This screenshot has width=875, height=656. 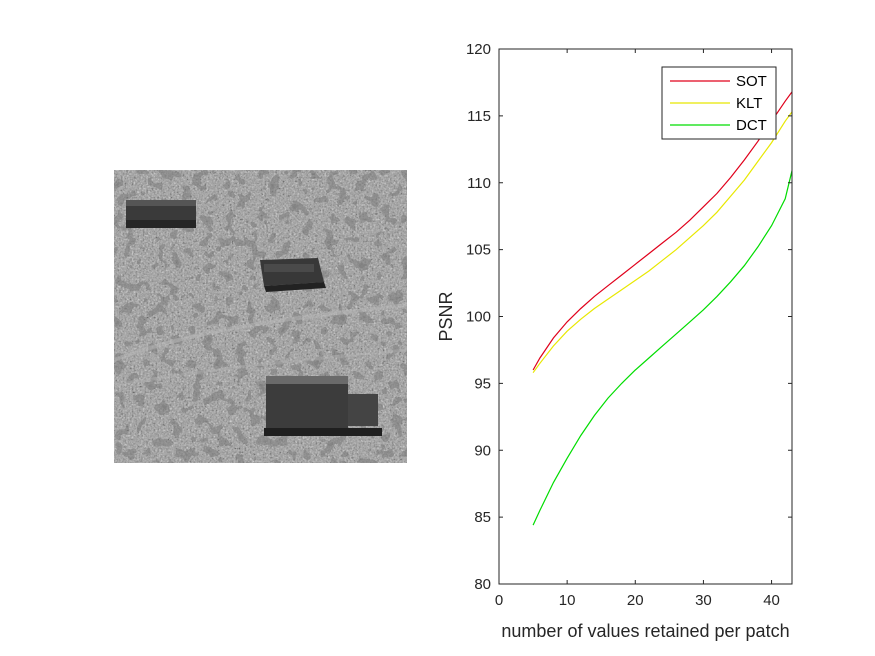 What do you see at coordinates (446, 316) in the screenshot?
I see `y-axis-label: PSNR` at bounding box center [446, 316].